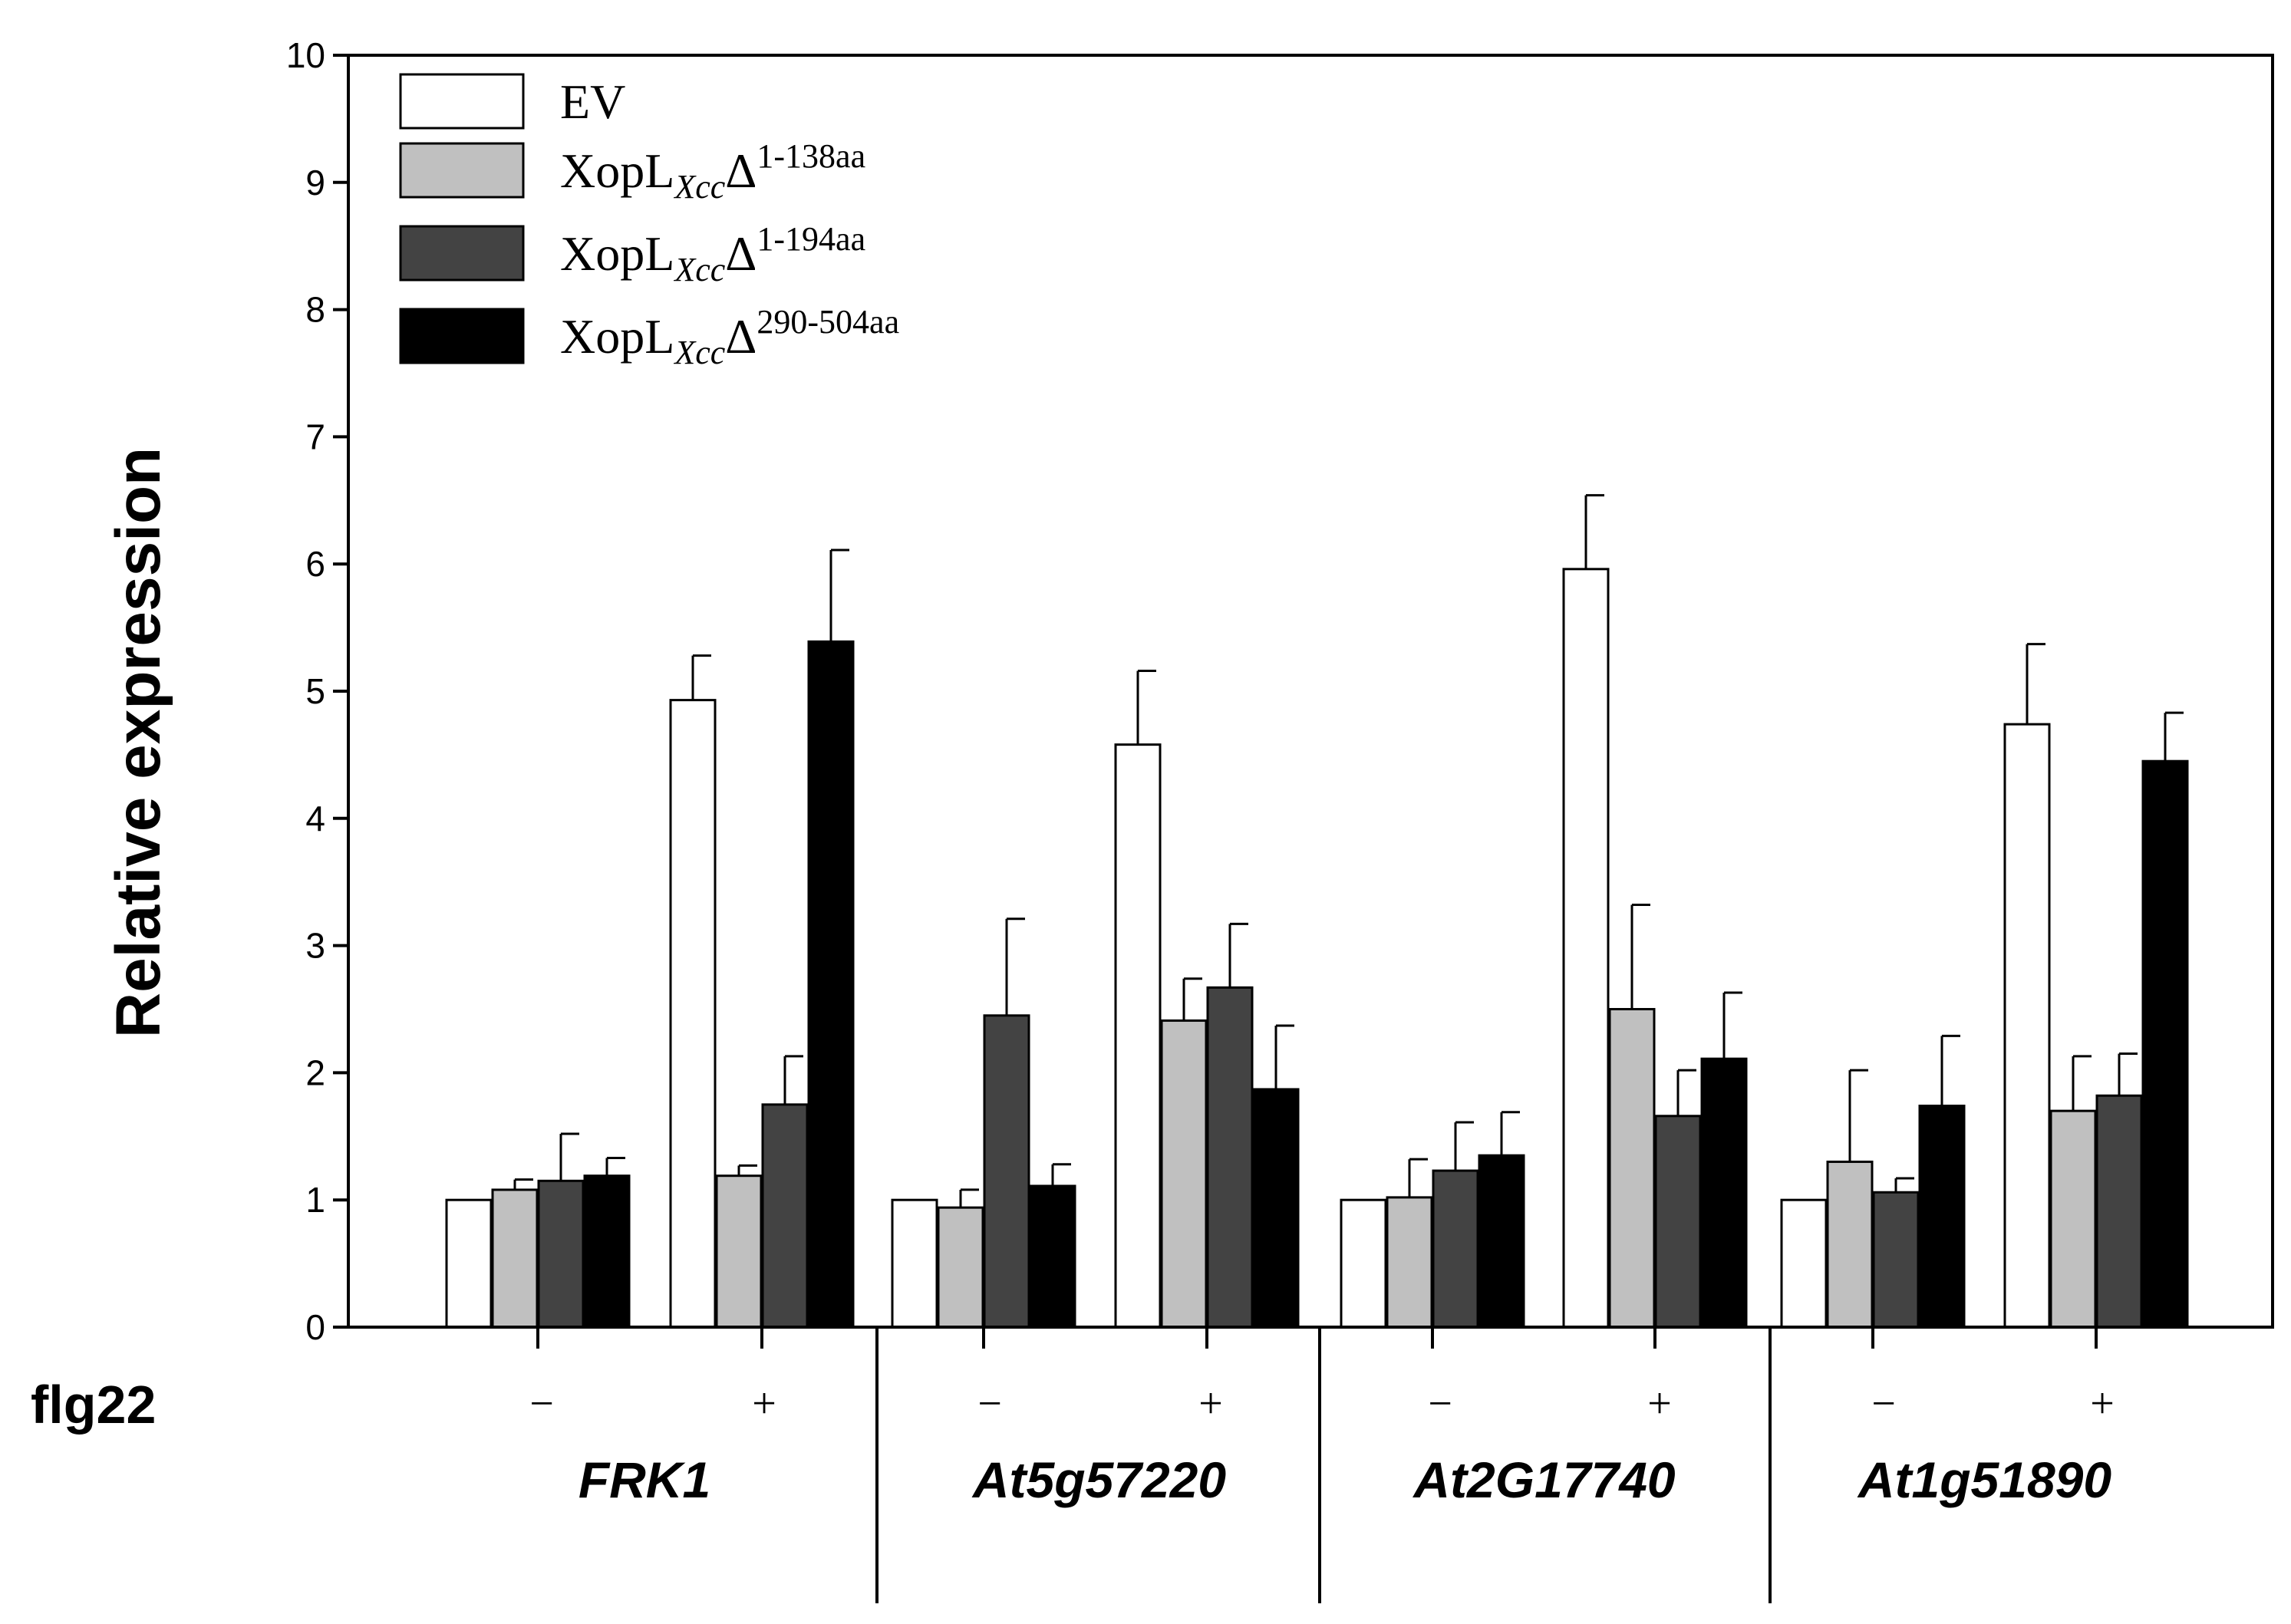  What do you see at coordinates (811, 239) in the screenshot?
I see `legend-superscript: 1-194aa` at bounding box center [811, 239].